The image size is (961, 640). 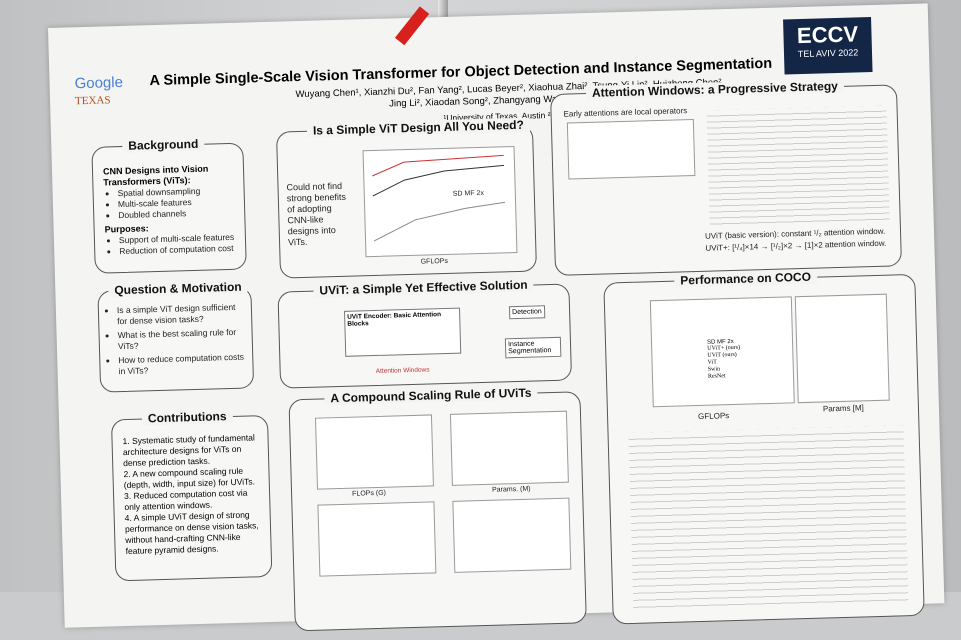 What do you see at coordinates (843, 408) in the screenshot?
I see `x-label: Params [M]` at bounding box center [843, 408].